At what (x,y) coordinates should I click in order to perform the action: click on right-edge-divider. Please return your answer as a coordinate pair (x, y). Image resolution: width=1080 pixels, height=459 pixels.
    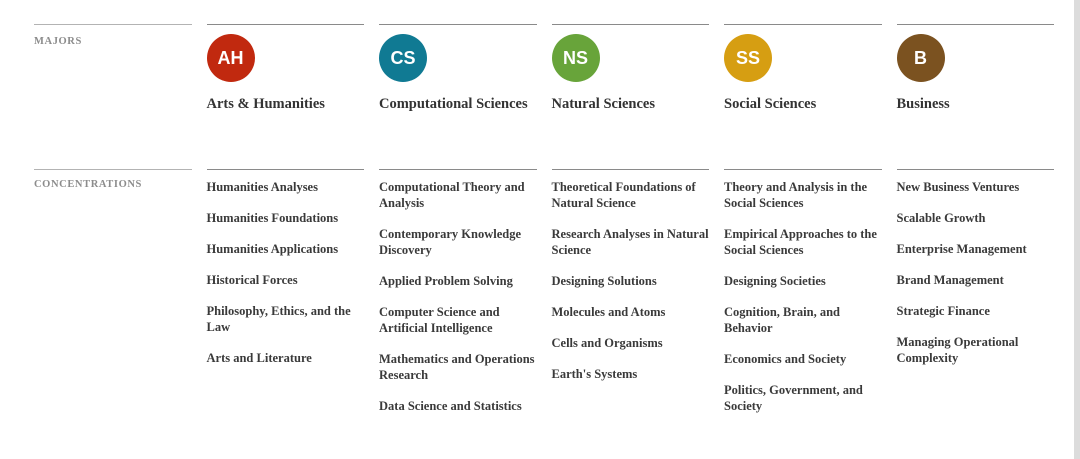
    Looking at the image, I should click on (1077, 229).